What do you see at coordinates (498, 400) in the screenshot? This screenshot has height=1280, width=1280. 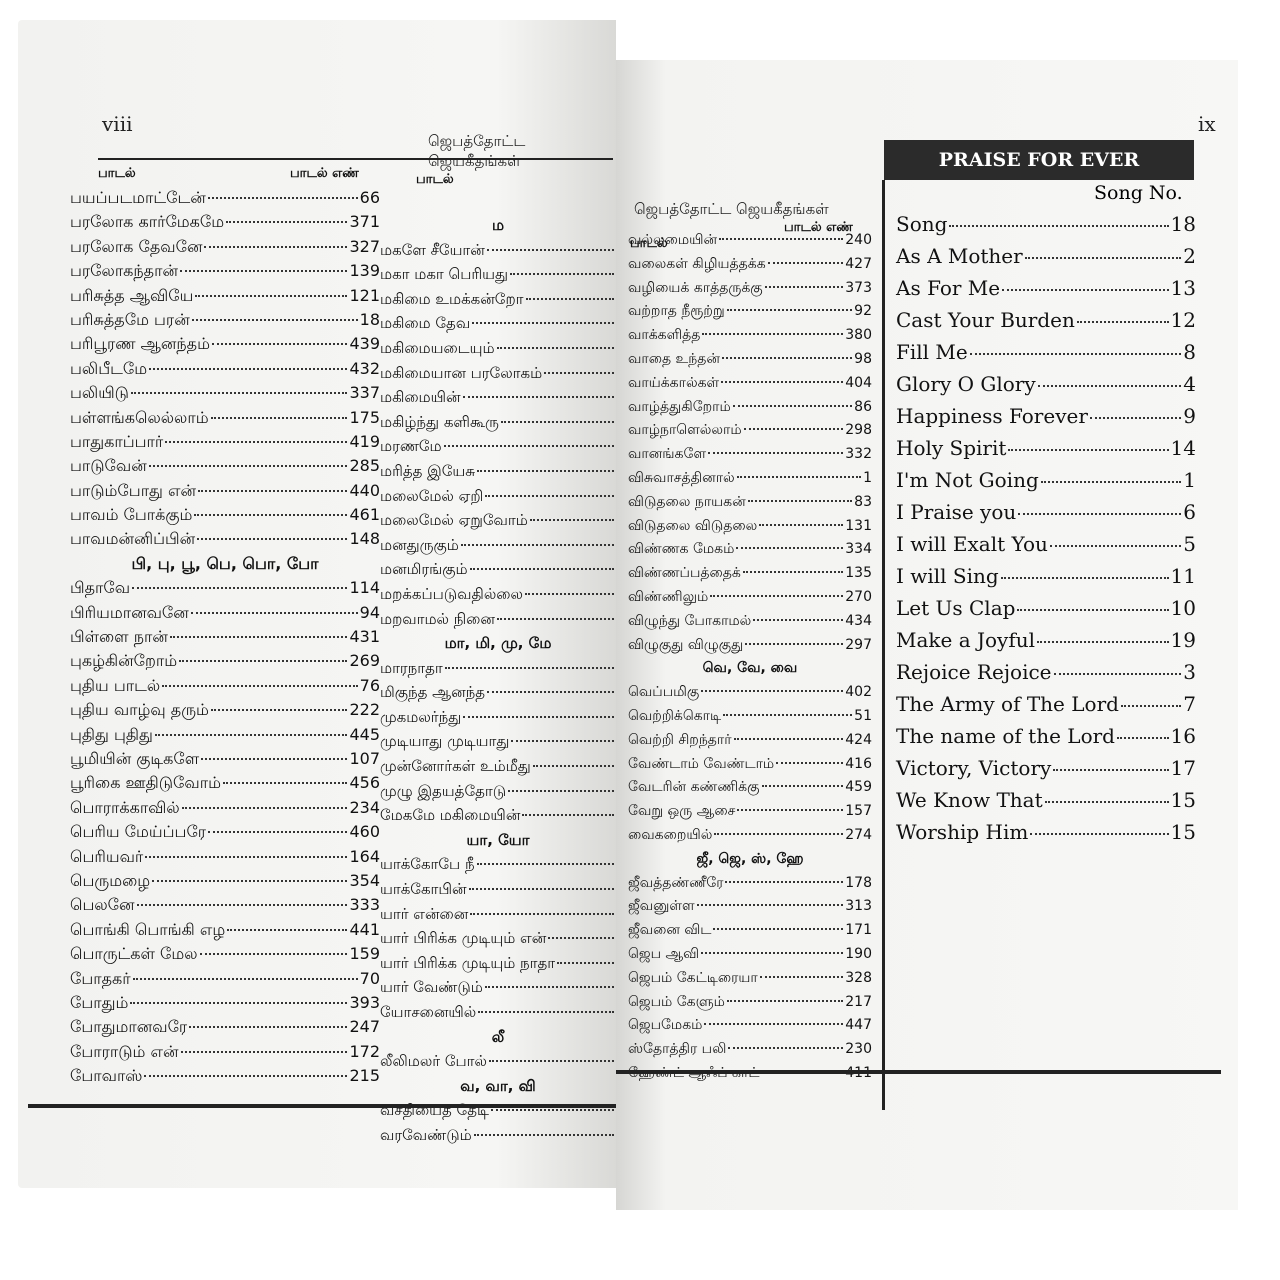 I see `index-entry: மகிமையின்` at bounding box center [498, 400].